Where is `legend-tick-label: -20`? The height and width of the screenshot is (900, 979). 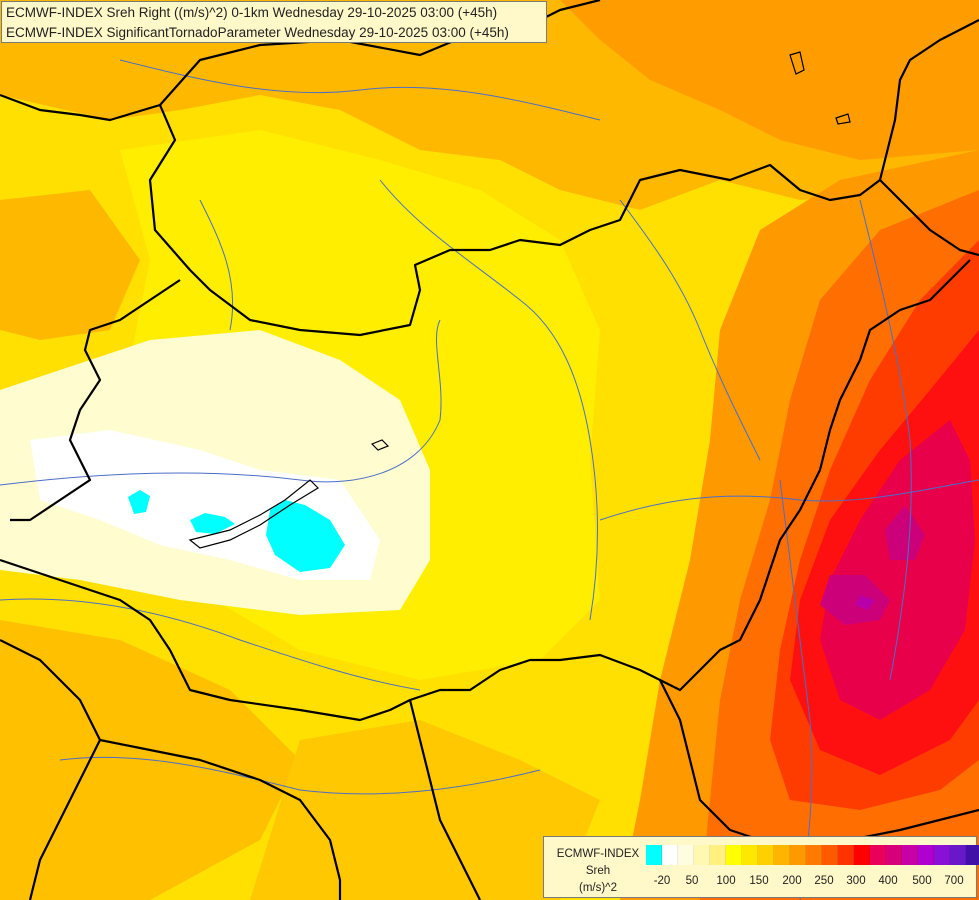
legend-tick-label: -20 is located at coordinates (662, 881).